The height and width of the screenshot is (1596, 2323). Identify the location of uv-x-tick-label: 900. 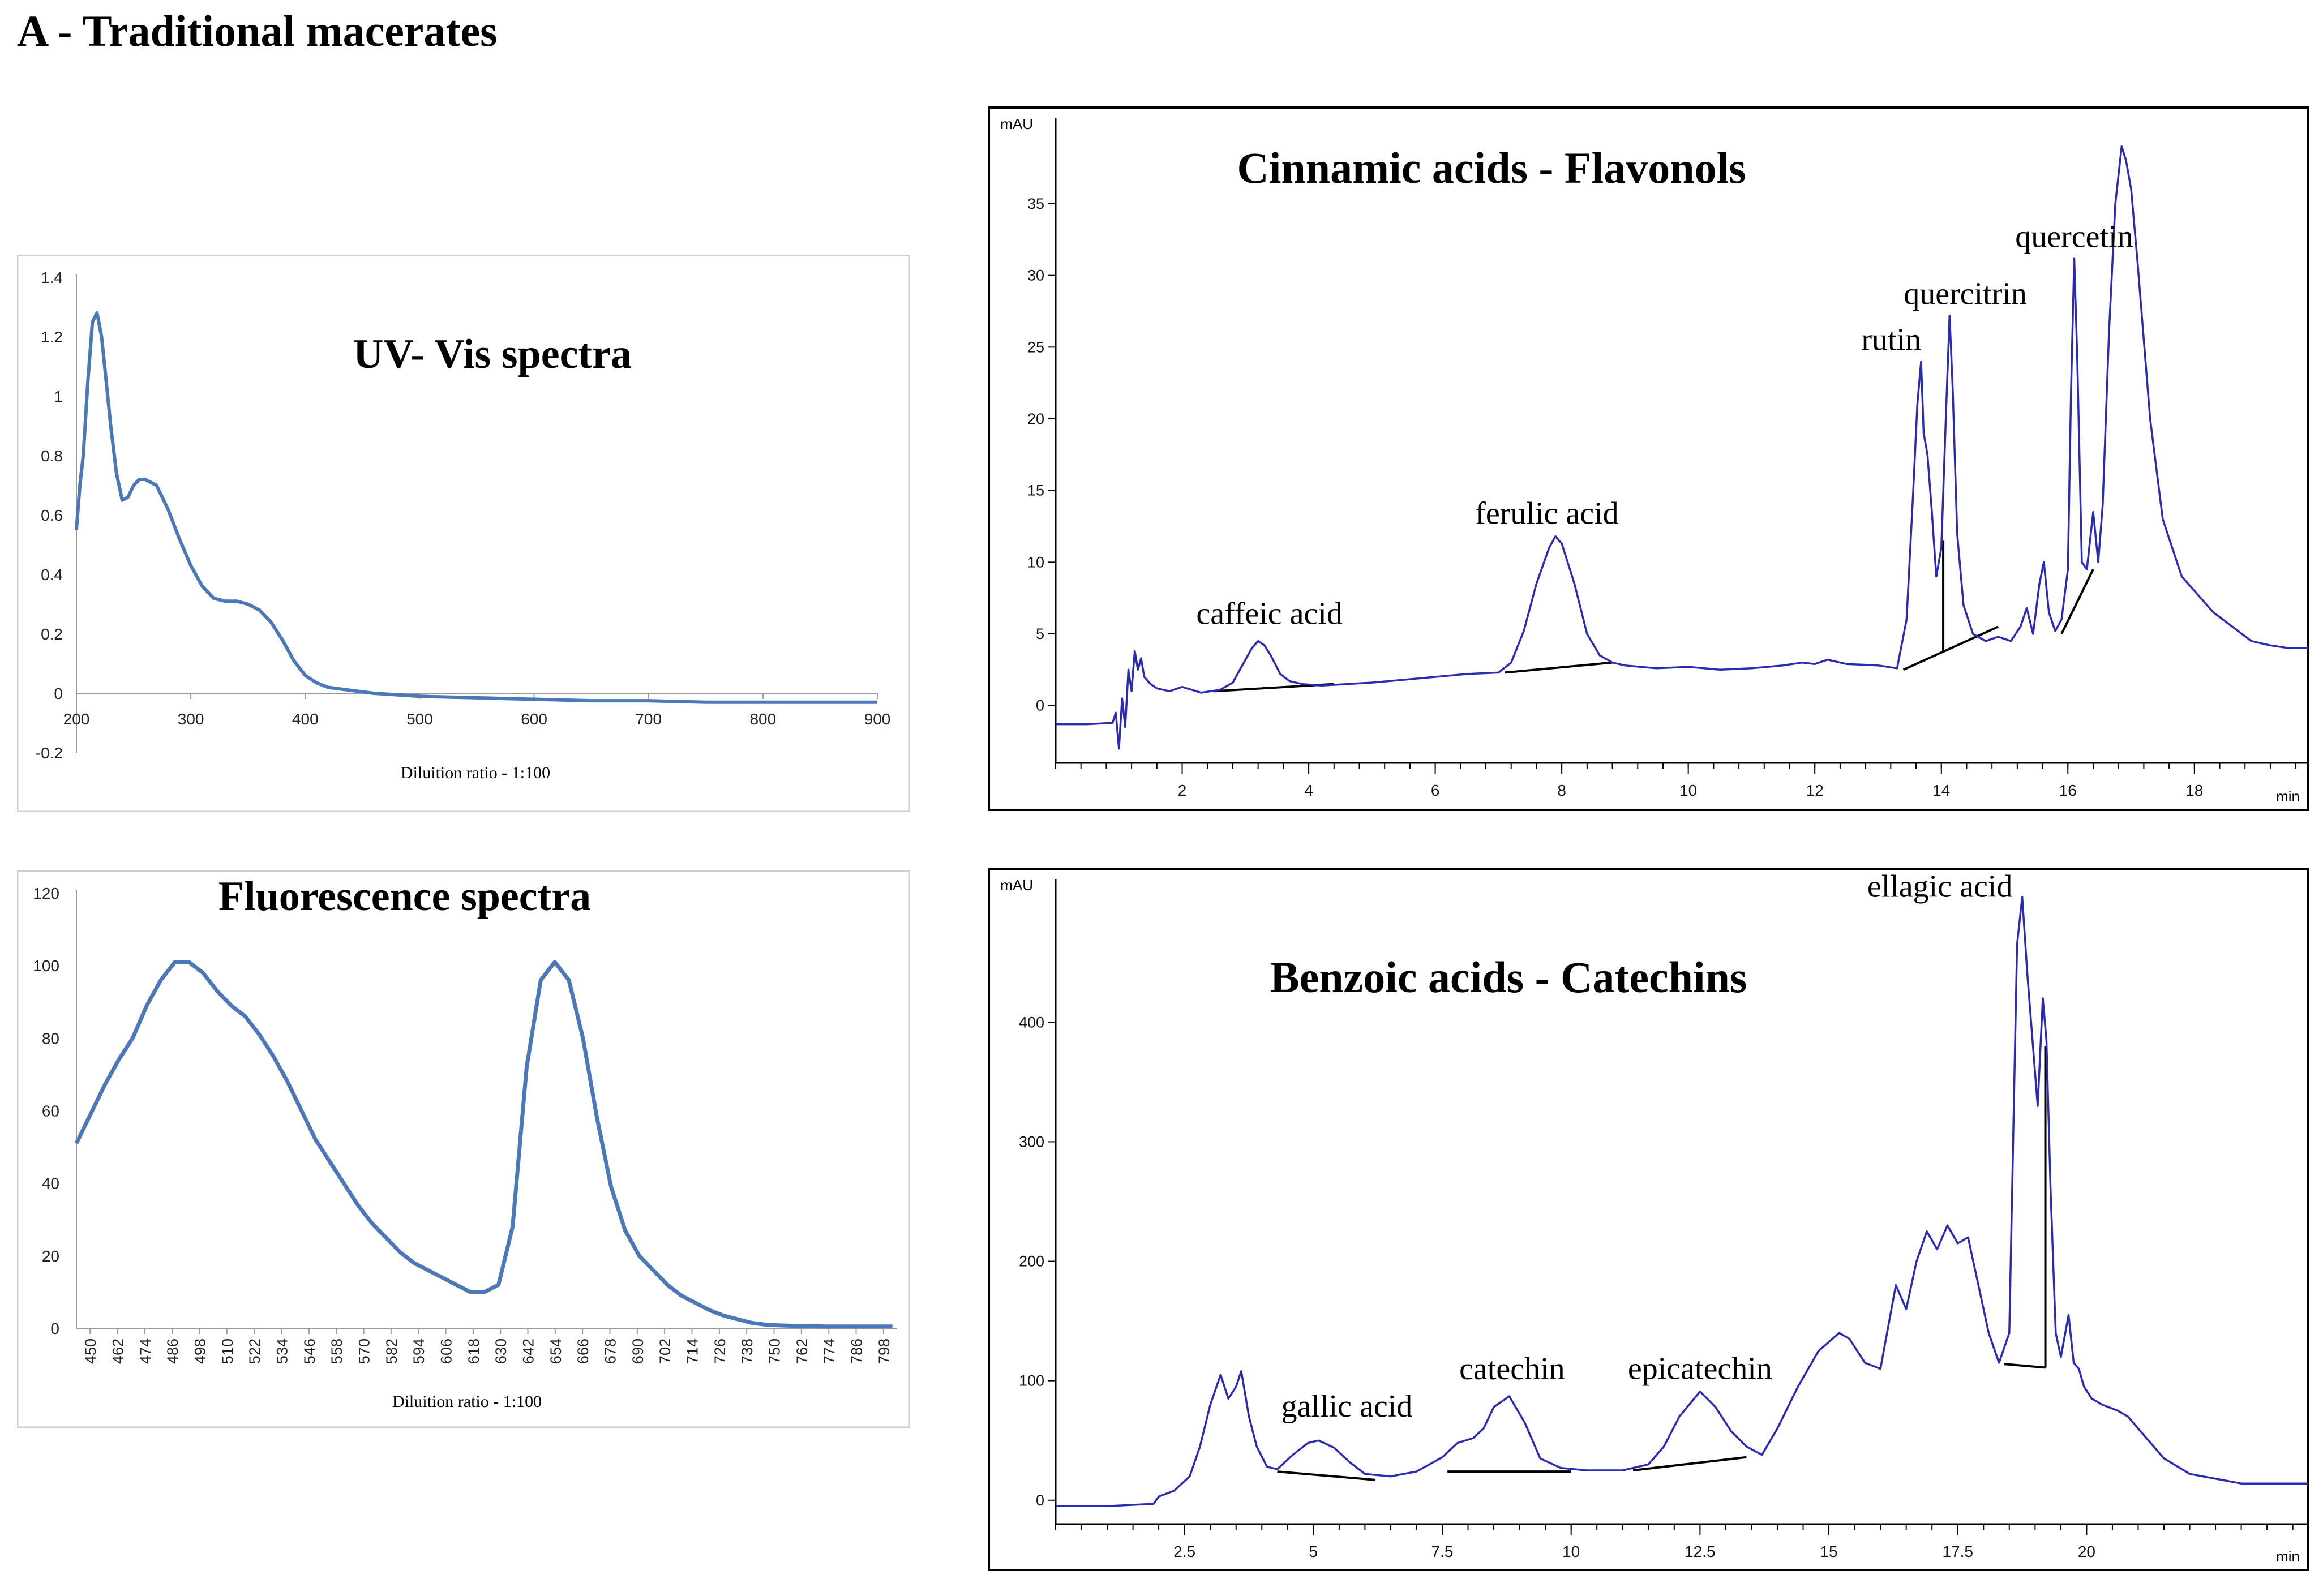
(877, 719).